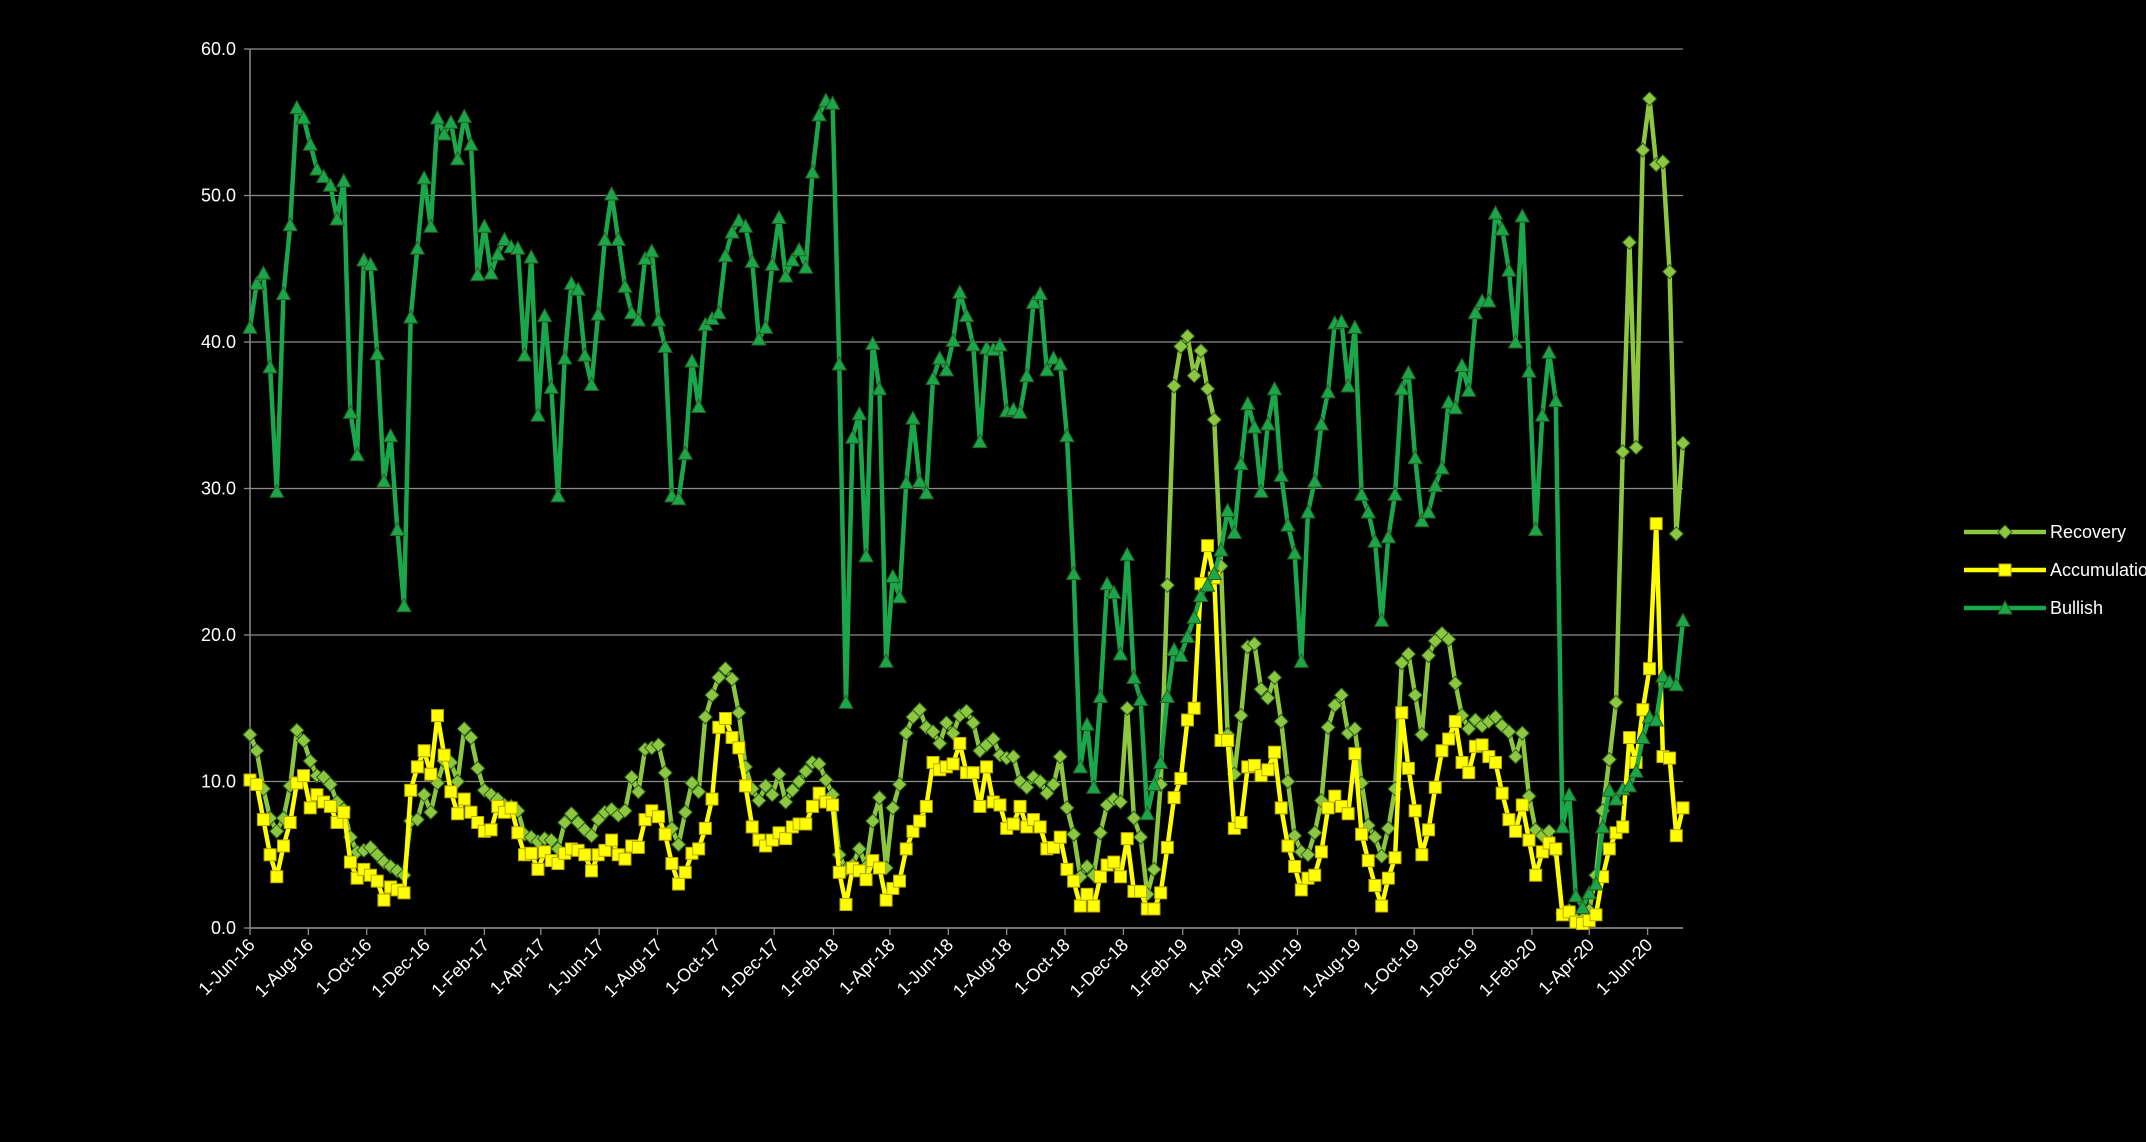  What do you see at coordinates (2076, 608) in the screenshot?
I see `legend-label: Bullish` at bounding box center [2076, 608].